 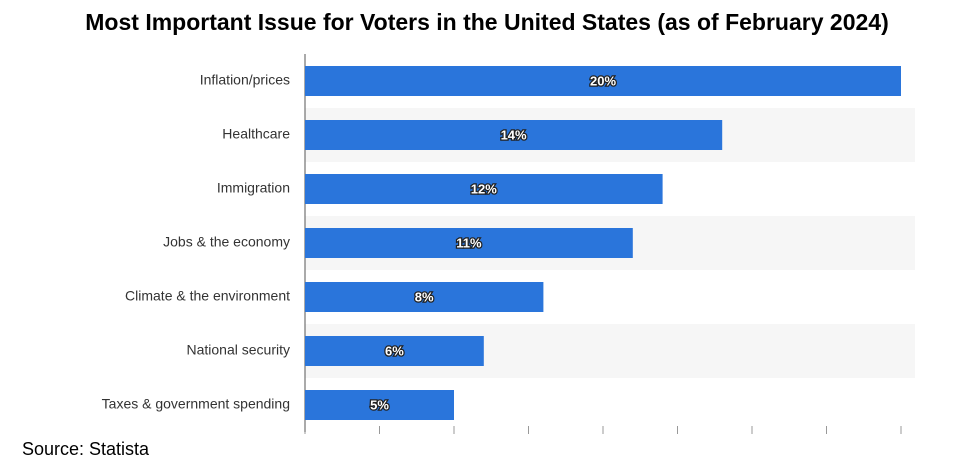 I want to click on source: Source: Statista, so click(x=86, y=449).